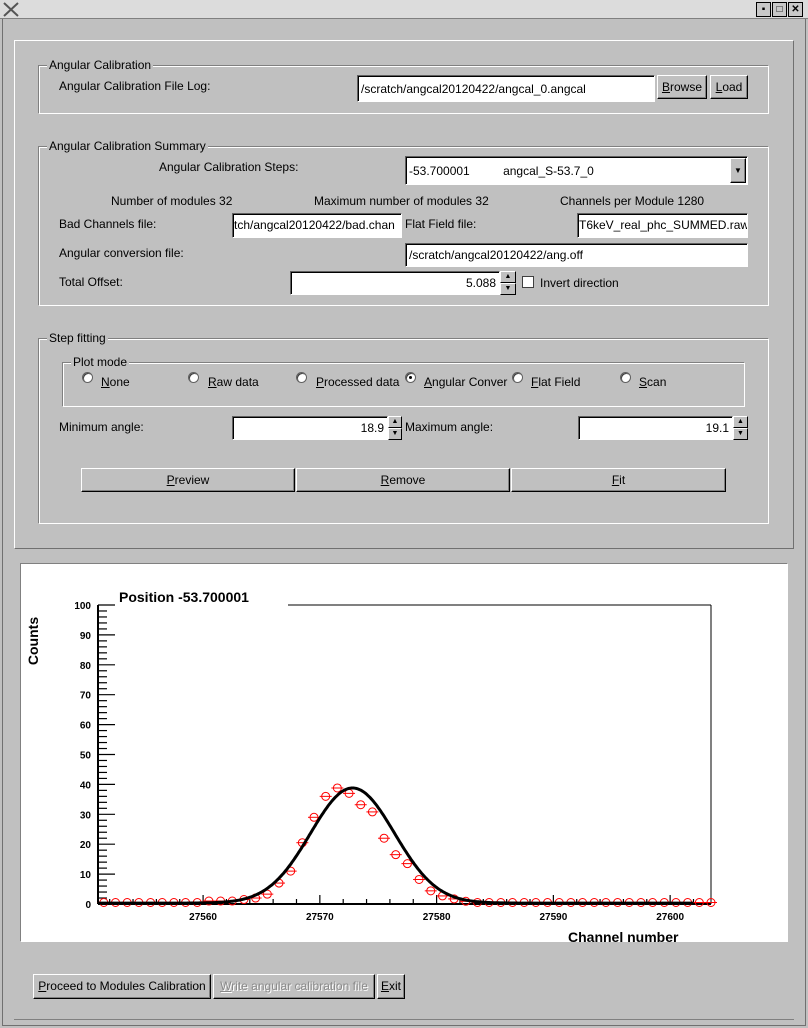 The image size is (808, 1028). I want to click on max-angle-spinner: ▲ ▼, so click(740, 428).